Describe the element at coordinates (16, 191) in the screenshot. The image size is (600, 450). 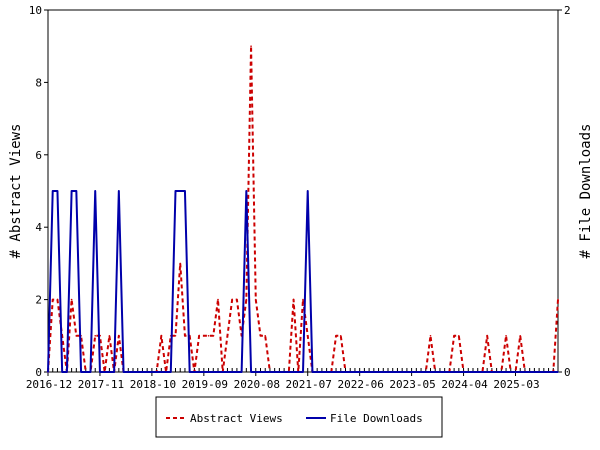
I see `y-left-axis-title: # Abstract Views` at that location.